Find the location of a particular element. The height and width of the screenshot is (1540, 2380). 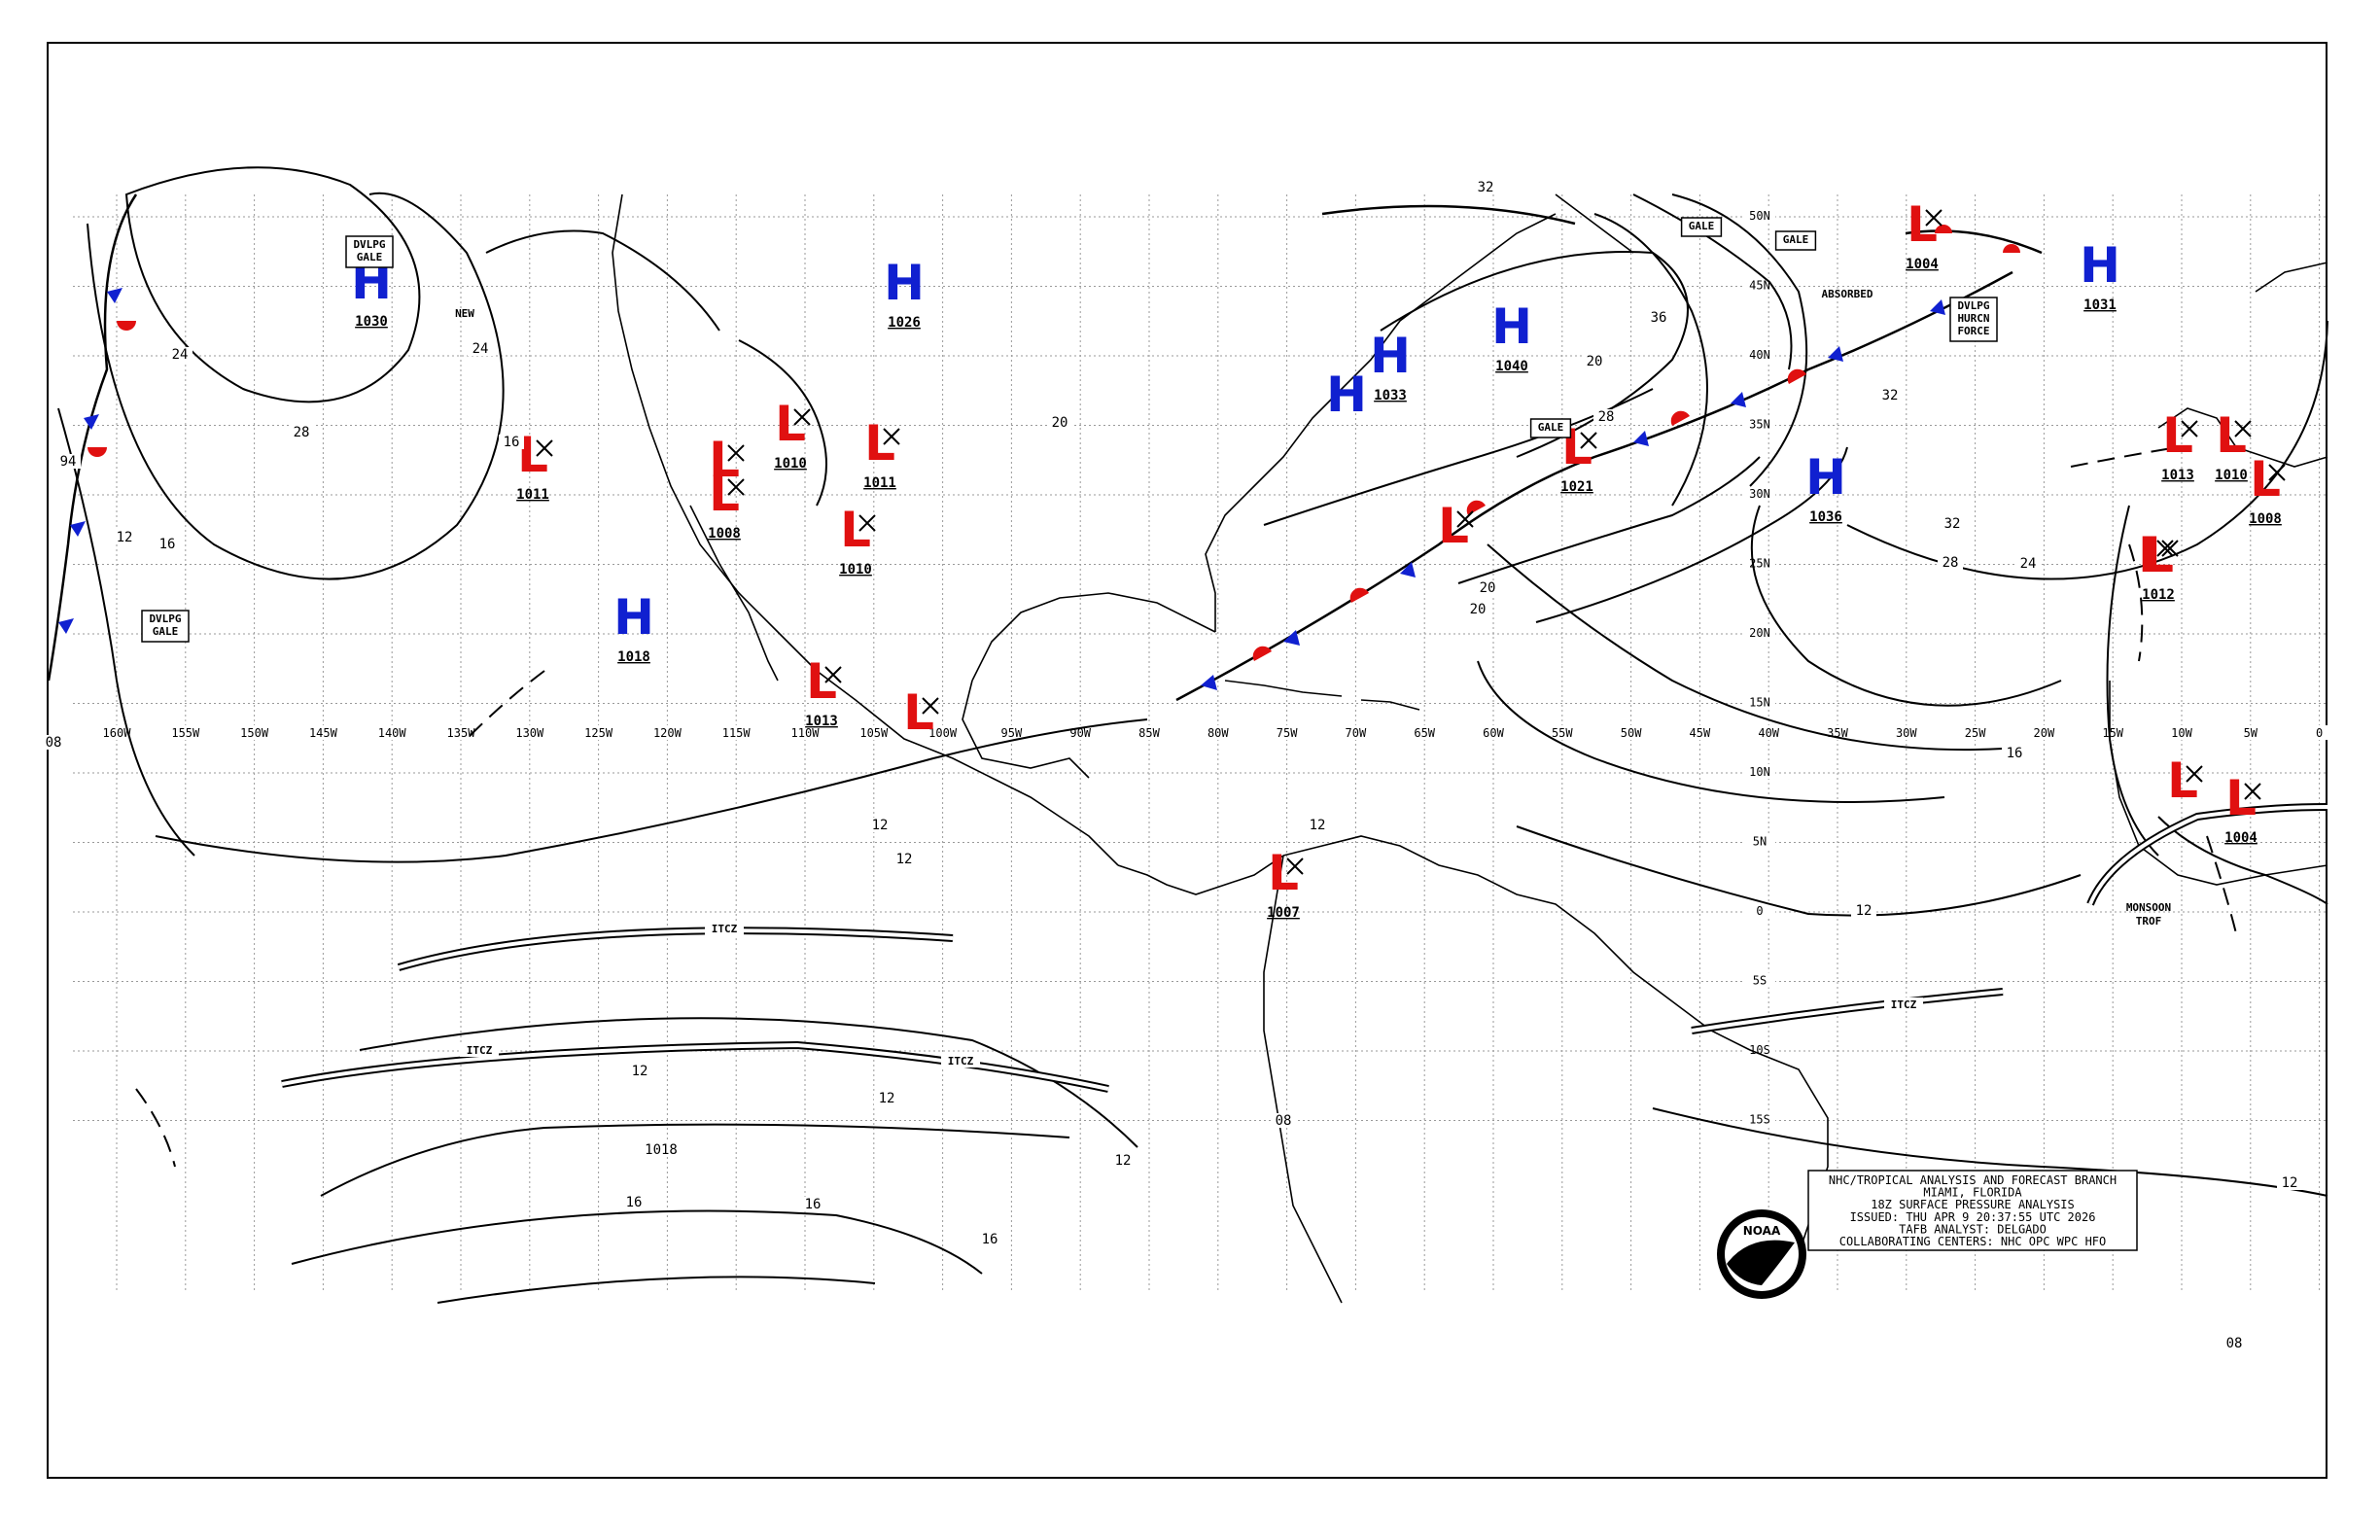

title-block-line: ISSUED: THU APR 9 20:37:55 UTC 2026 is located at coordinates (1973, 1217).